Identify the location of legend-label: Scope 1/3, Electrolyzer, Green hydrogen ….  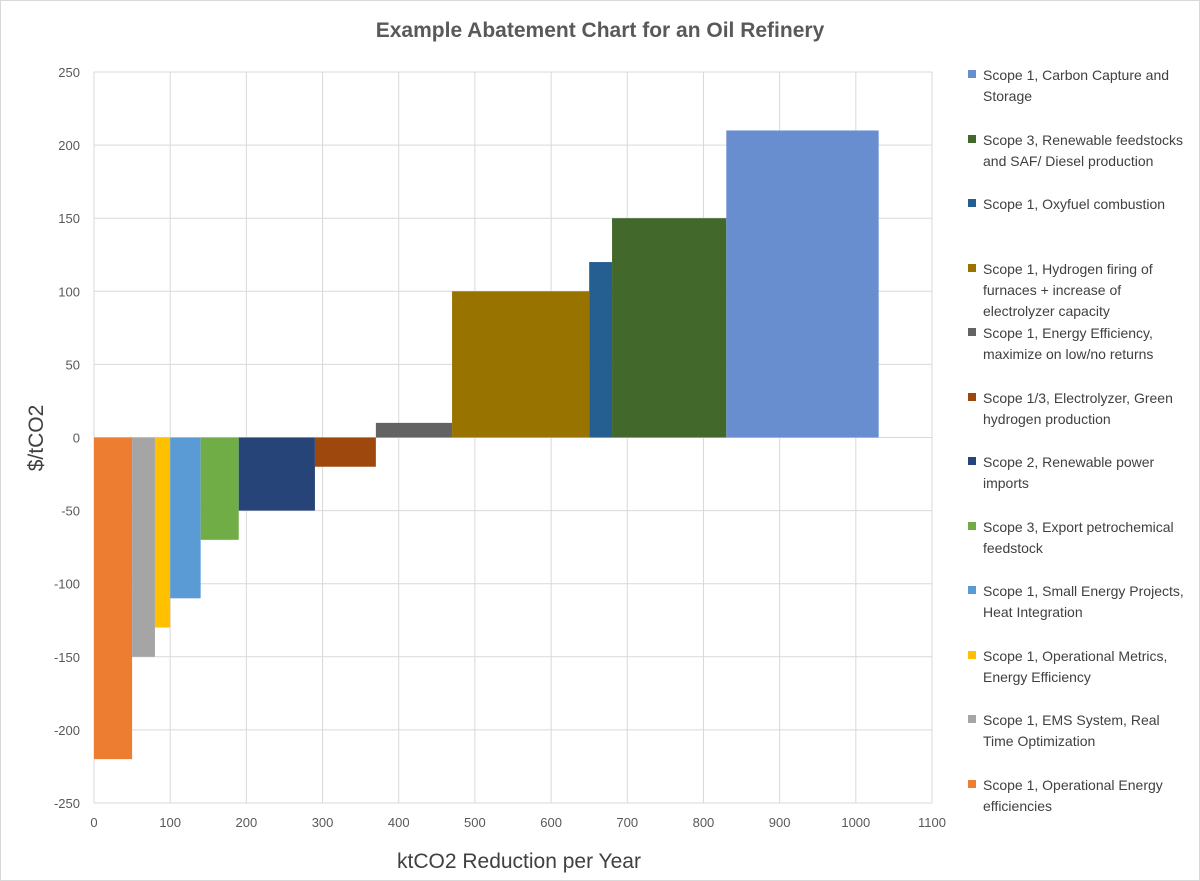
(1078, 408).